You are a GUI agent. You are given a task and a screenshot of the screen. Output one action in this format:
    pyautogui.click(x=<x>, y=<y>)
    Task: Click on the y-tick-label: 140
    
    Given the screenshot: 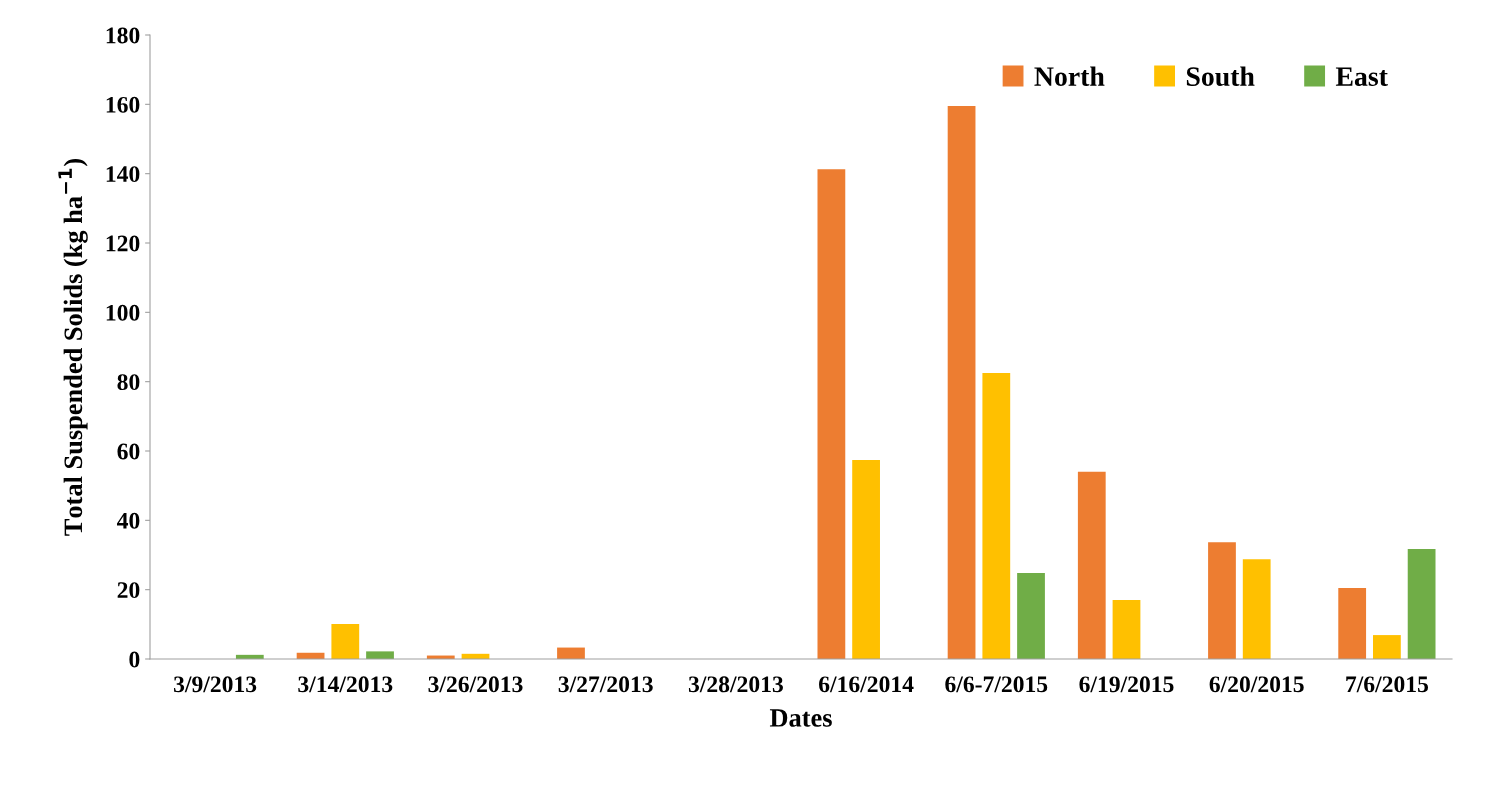 What is the action you would take?
    pyautogui.click(x=123, y=174)
    